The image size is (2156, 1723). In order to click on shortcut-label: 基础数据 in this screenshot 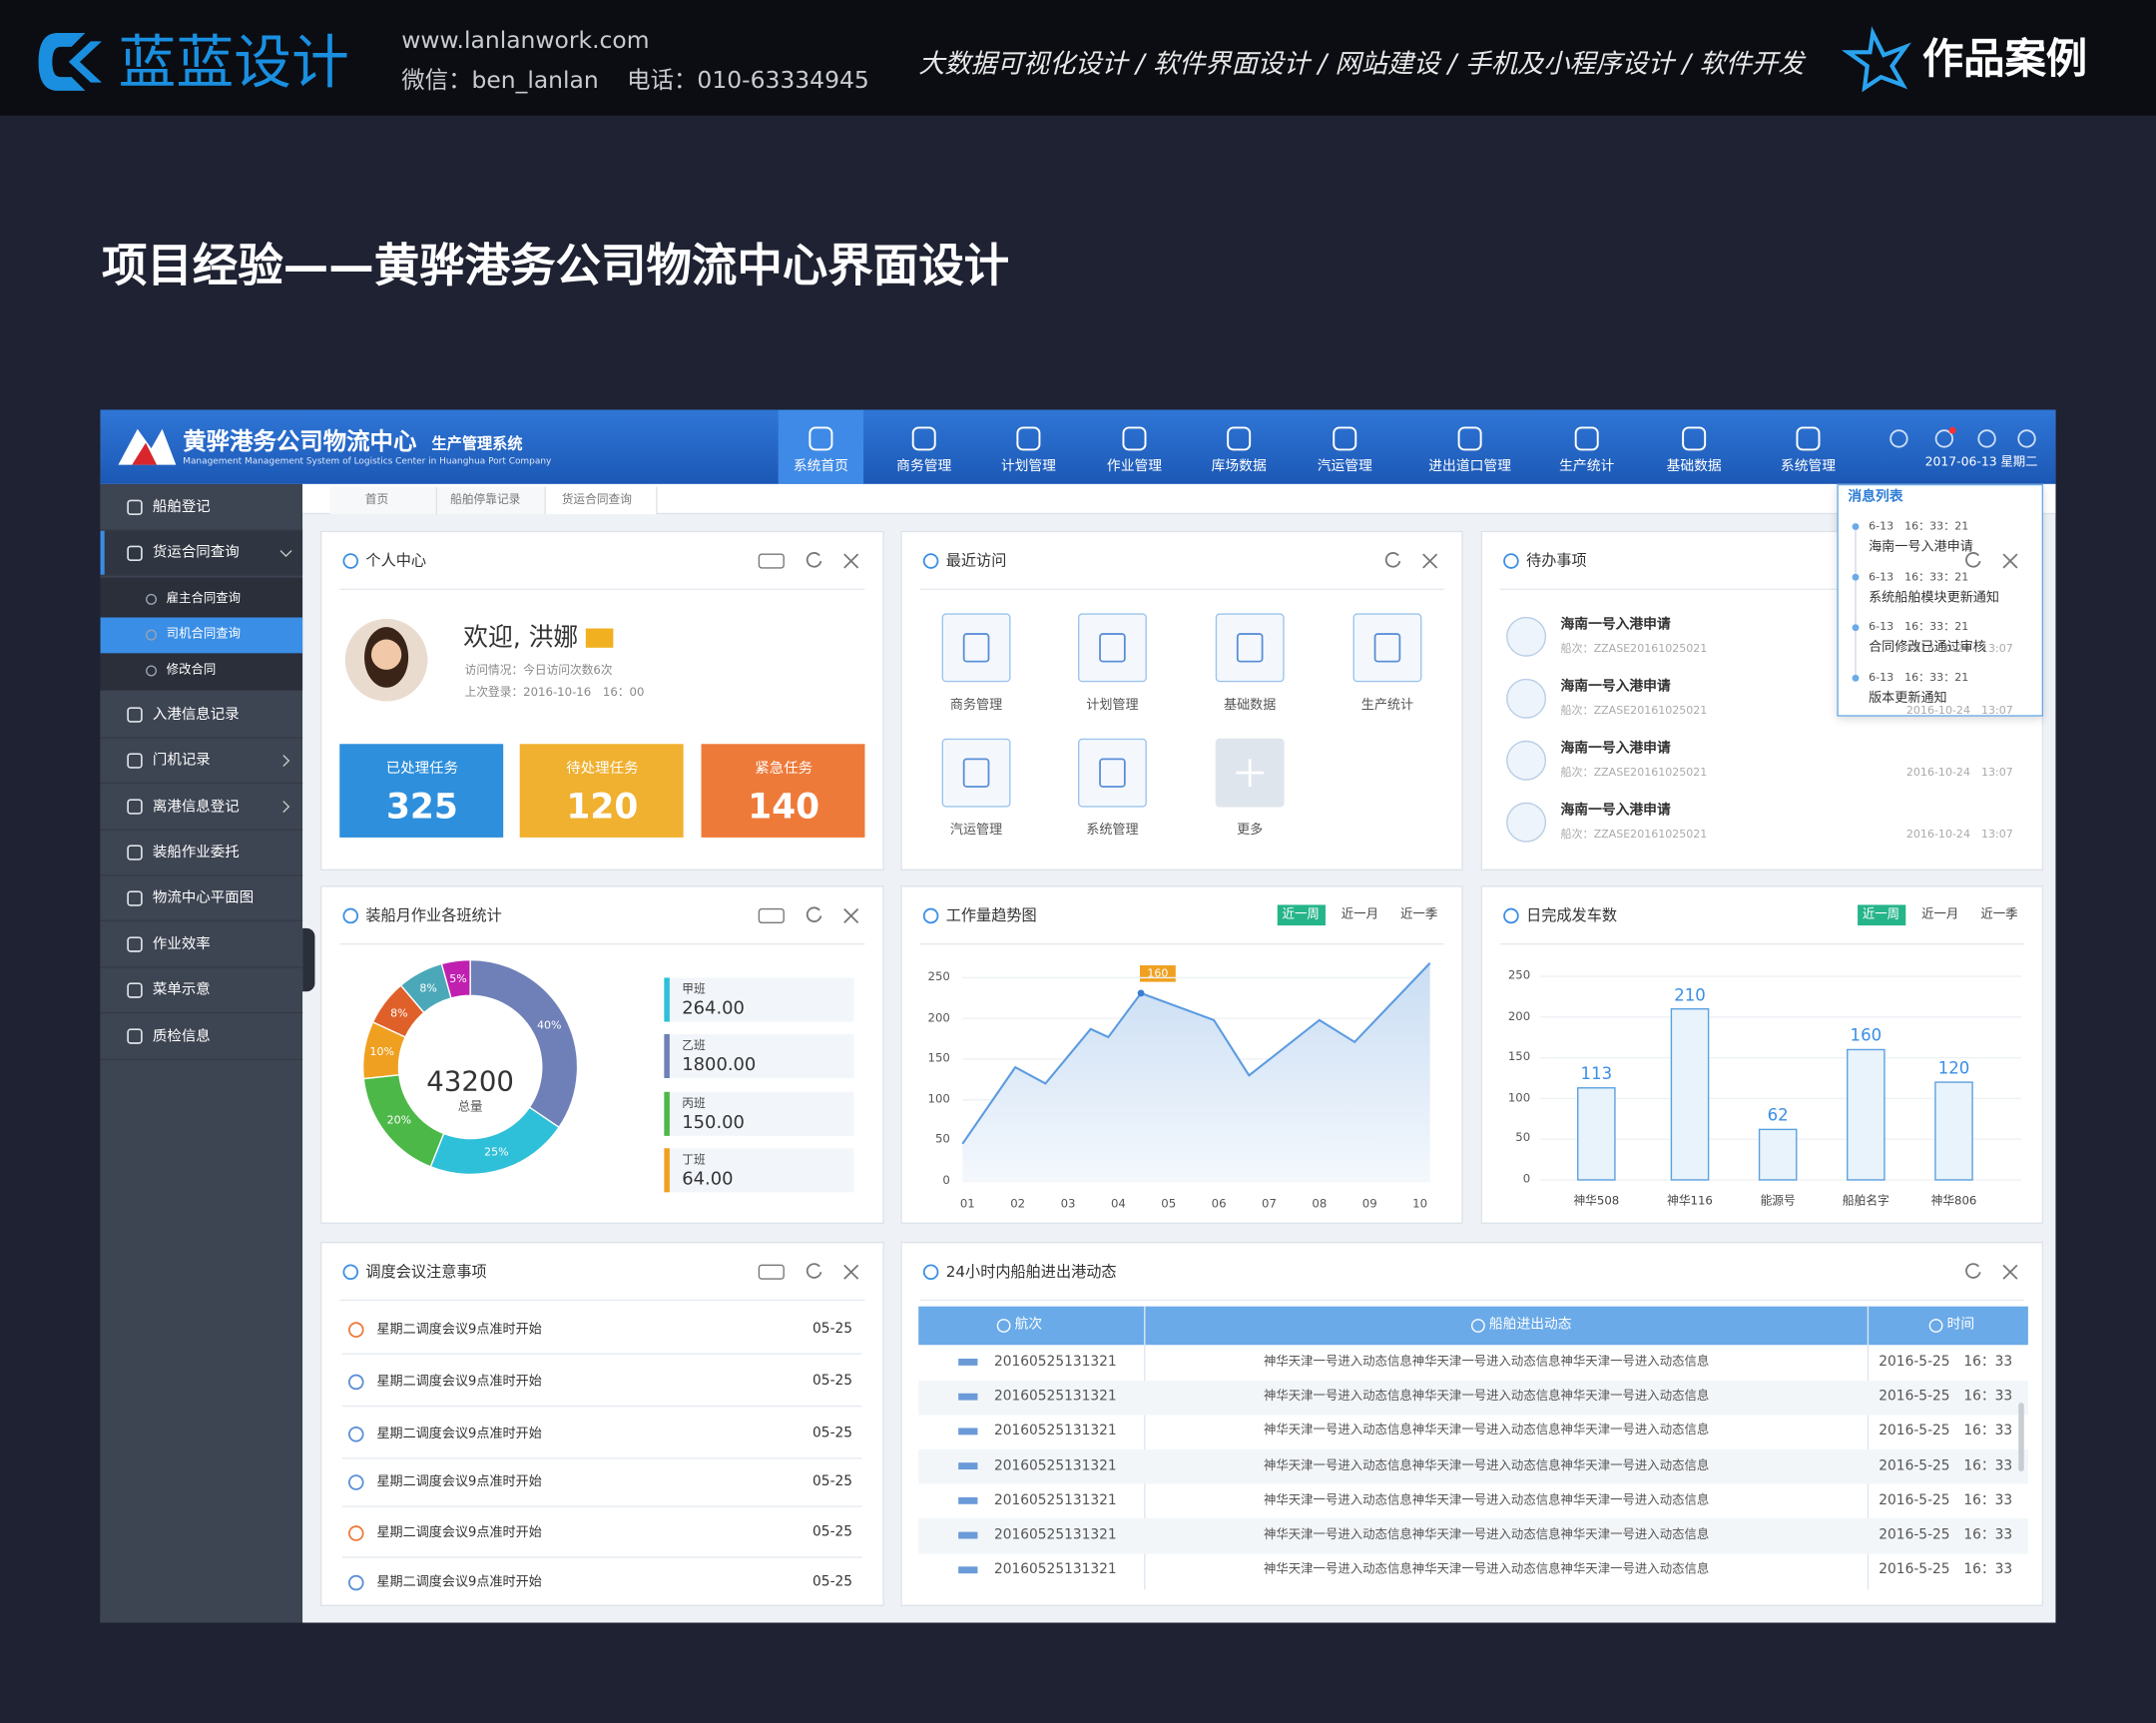, I will do `click(1250, 705)`.